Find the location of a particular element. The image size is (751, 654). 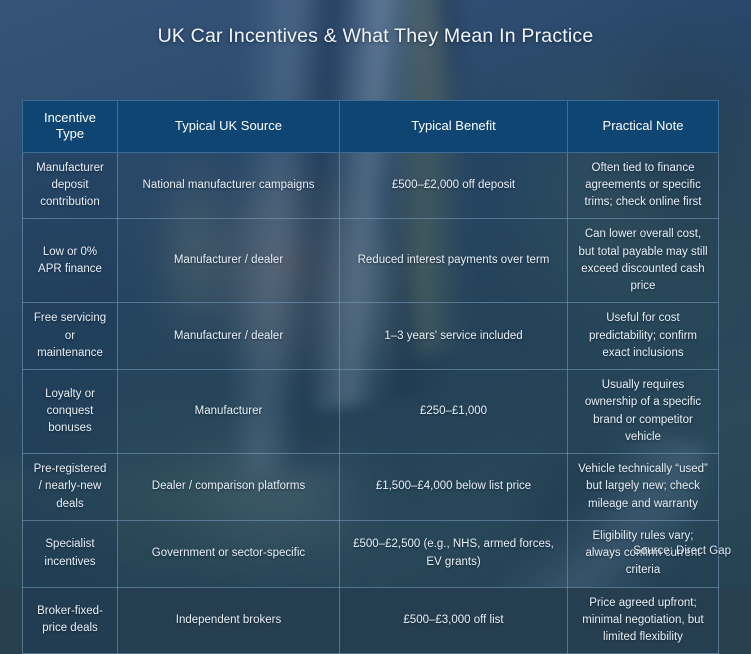

cell-typical-benefit: Reduced interest payments over term is located at coordinates (453, 261).